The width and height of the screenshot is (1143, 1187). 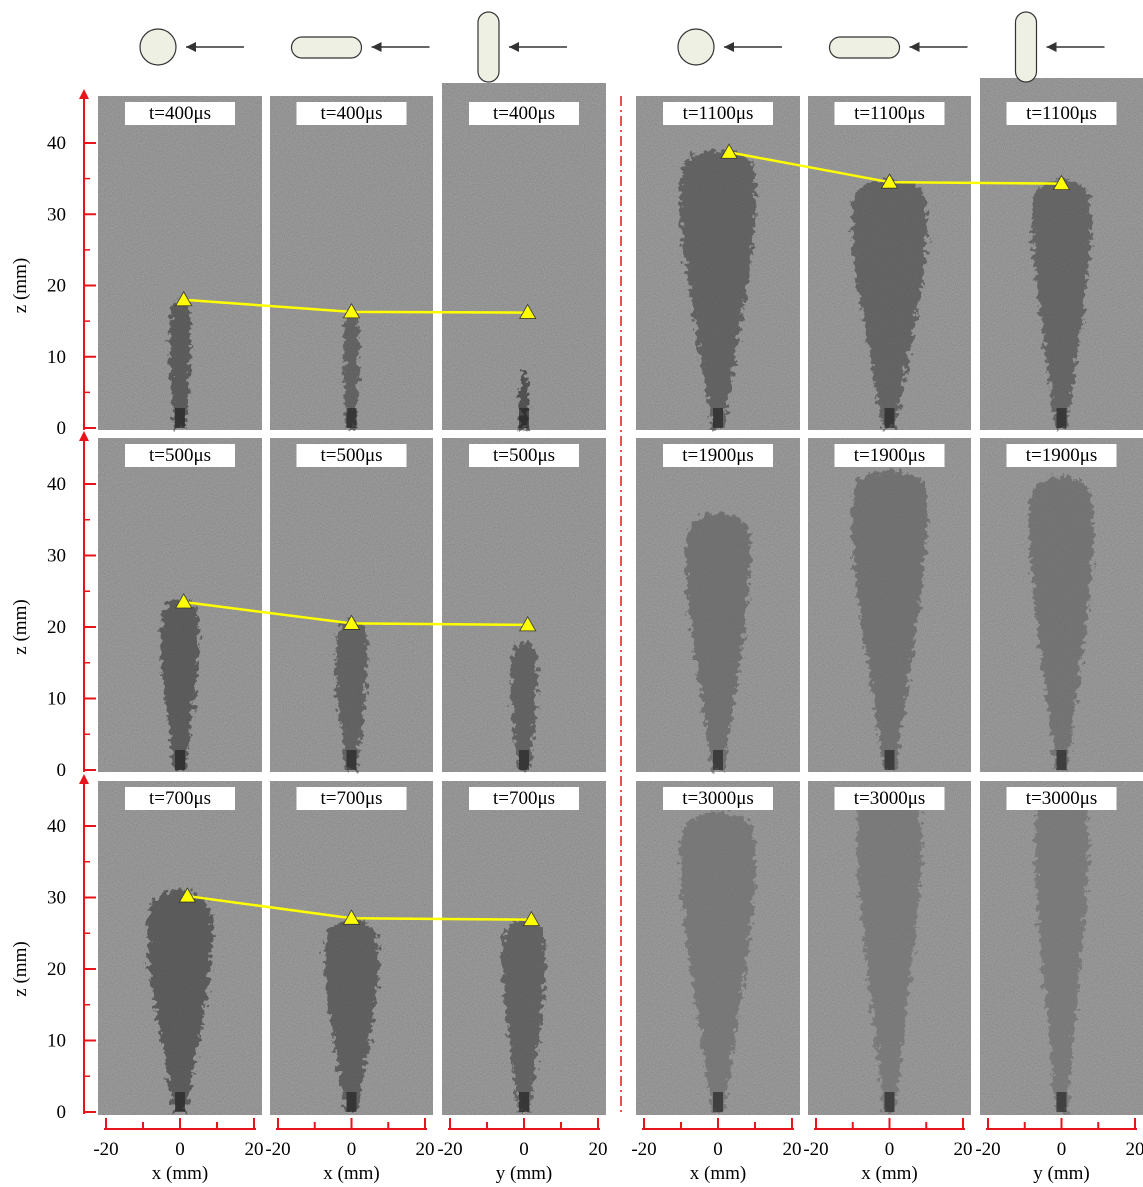 I want to click on x-axis-title: y (mm), so click(x=524, y=1173).